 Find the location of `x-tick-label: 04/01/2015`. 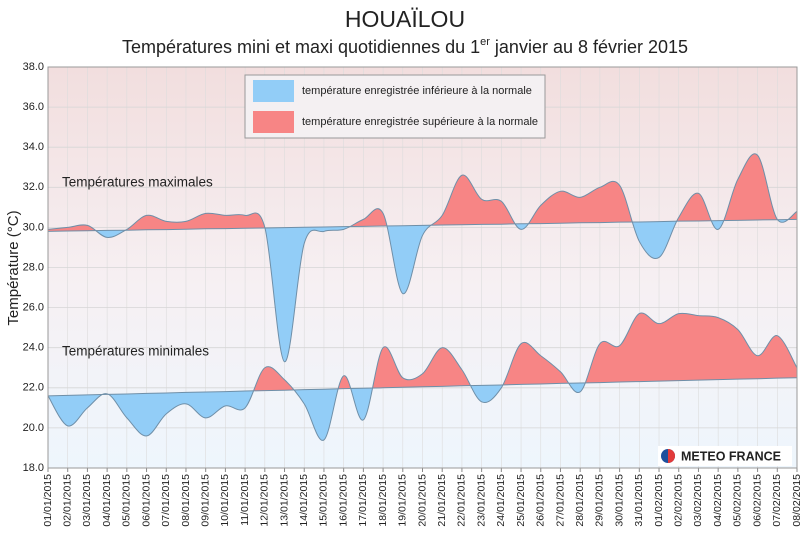

x-tick-label: 04/01/2015 is located at coordinates (107, 500).